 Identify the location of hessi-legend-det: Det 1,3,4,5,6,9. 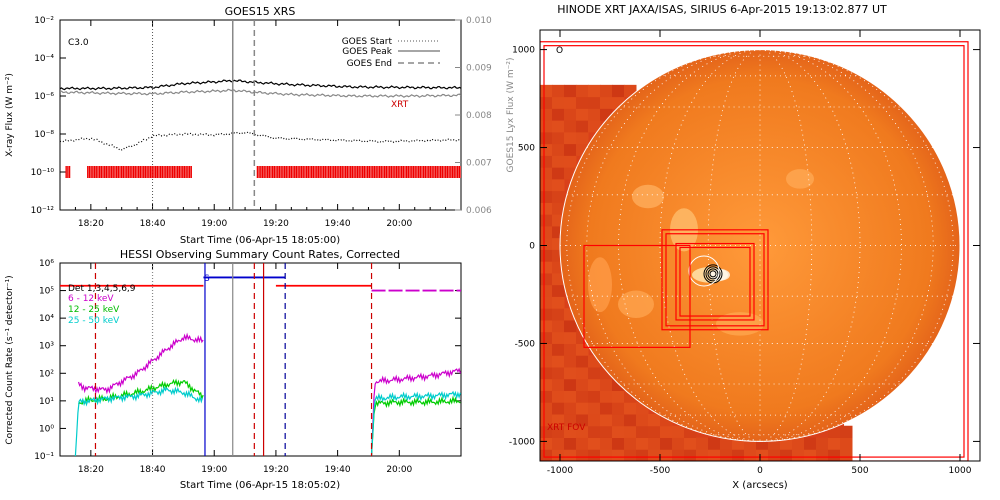
(102, 289).